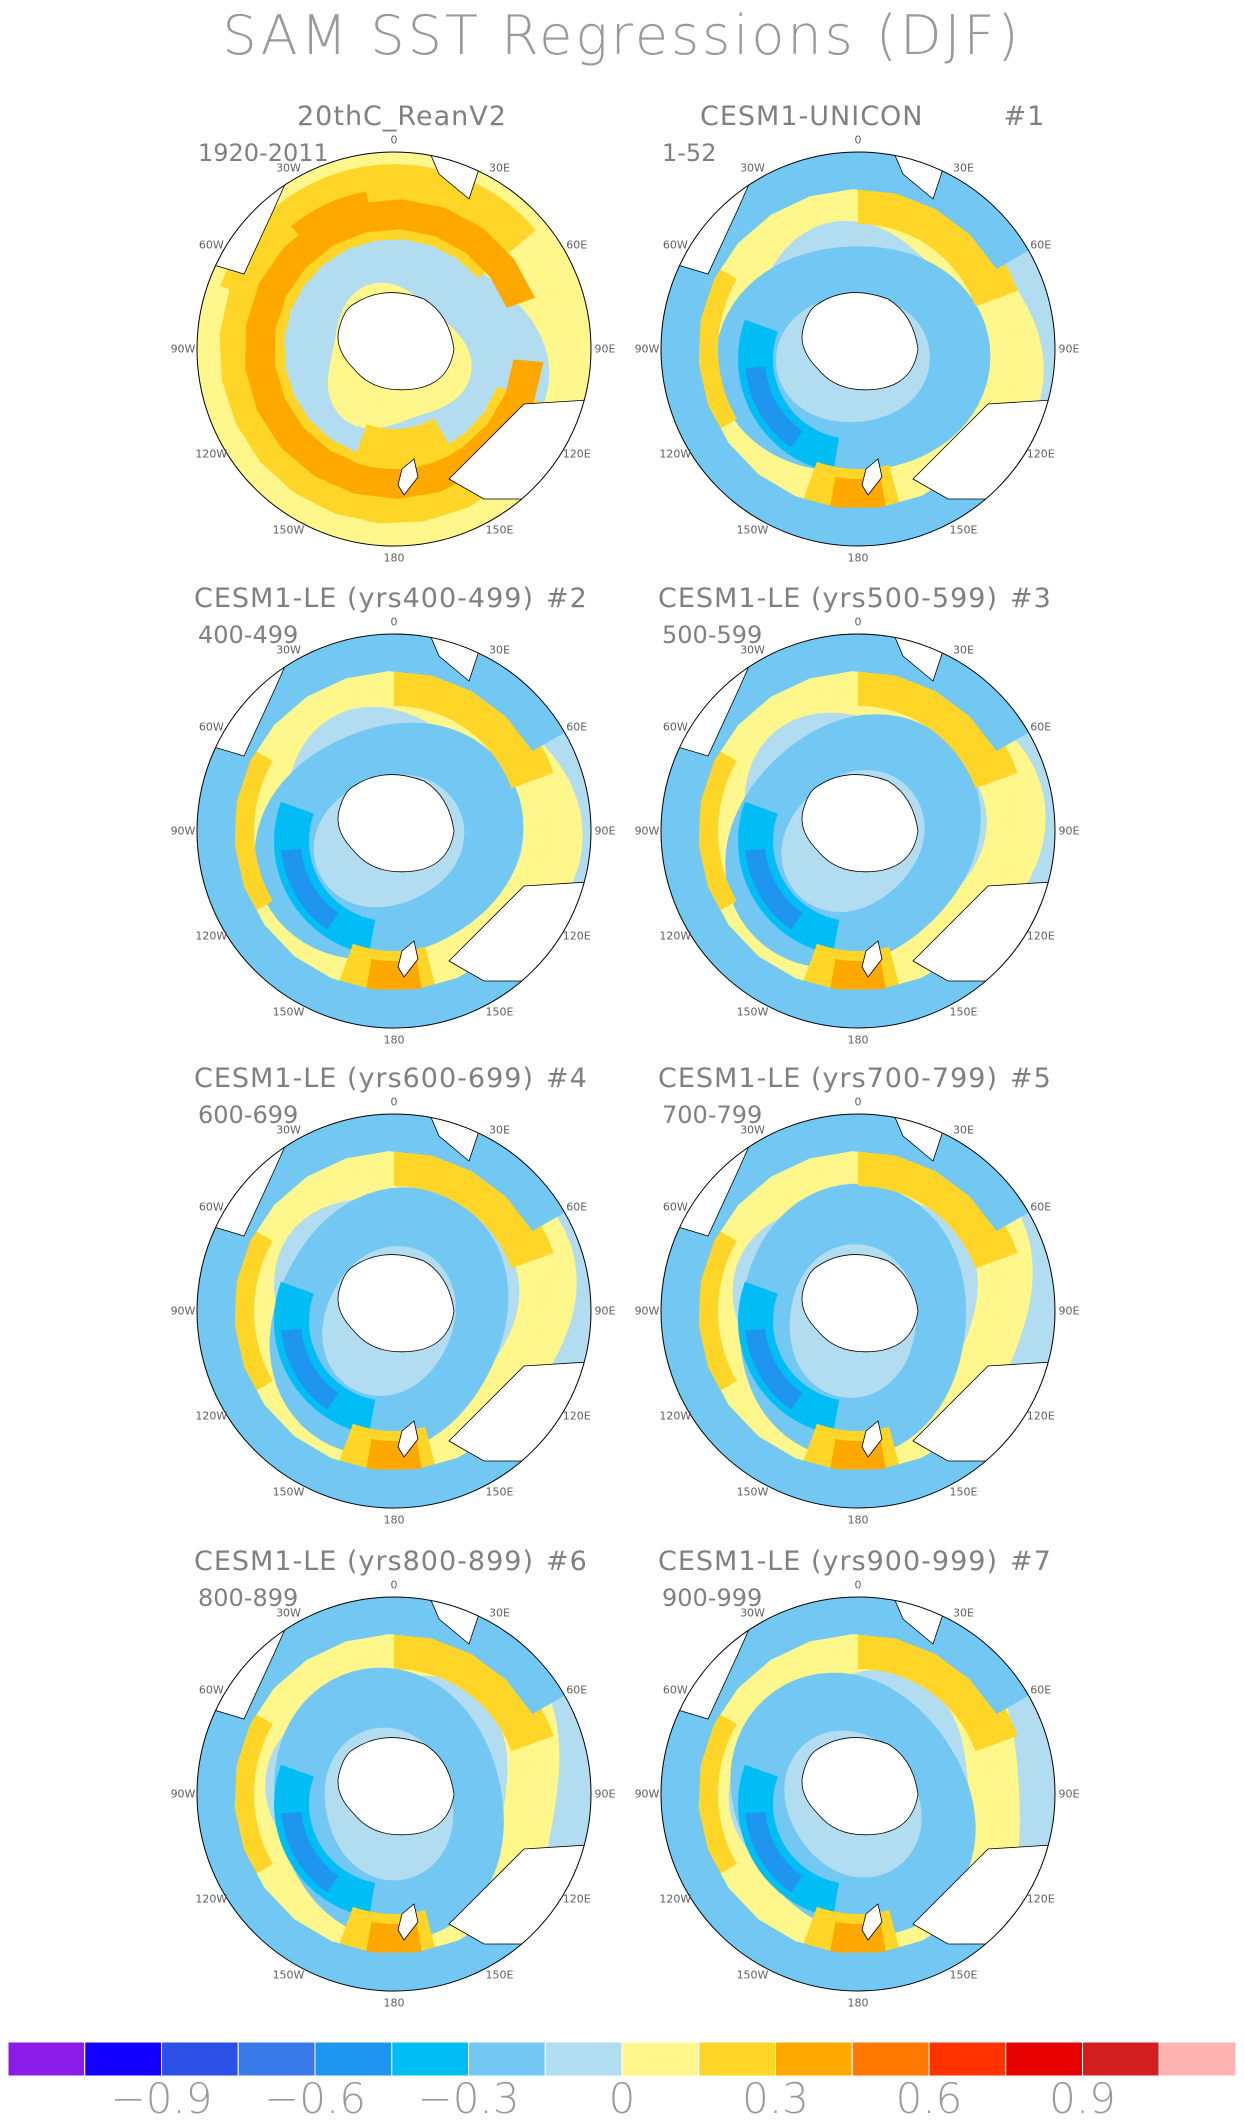 This screenshot has width=1244, height=2123. What do you see at coordinates (391, 1561) in the screenshot?
I see `panel-title: CESM1-LE (yrs800-899) #6` at bounding box center [391, 1561].